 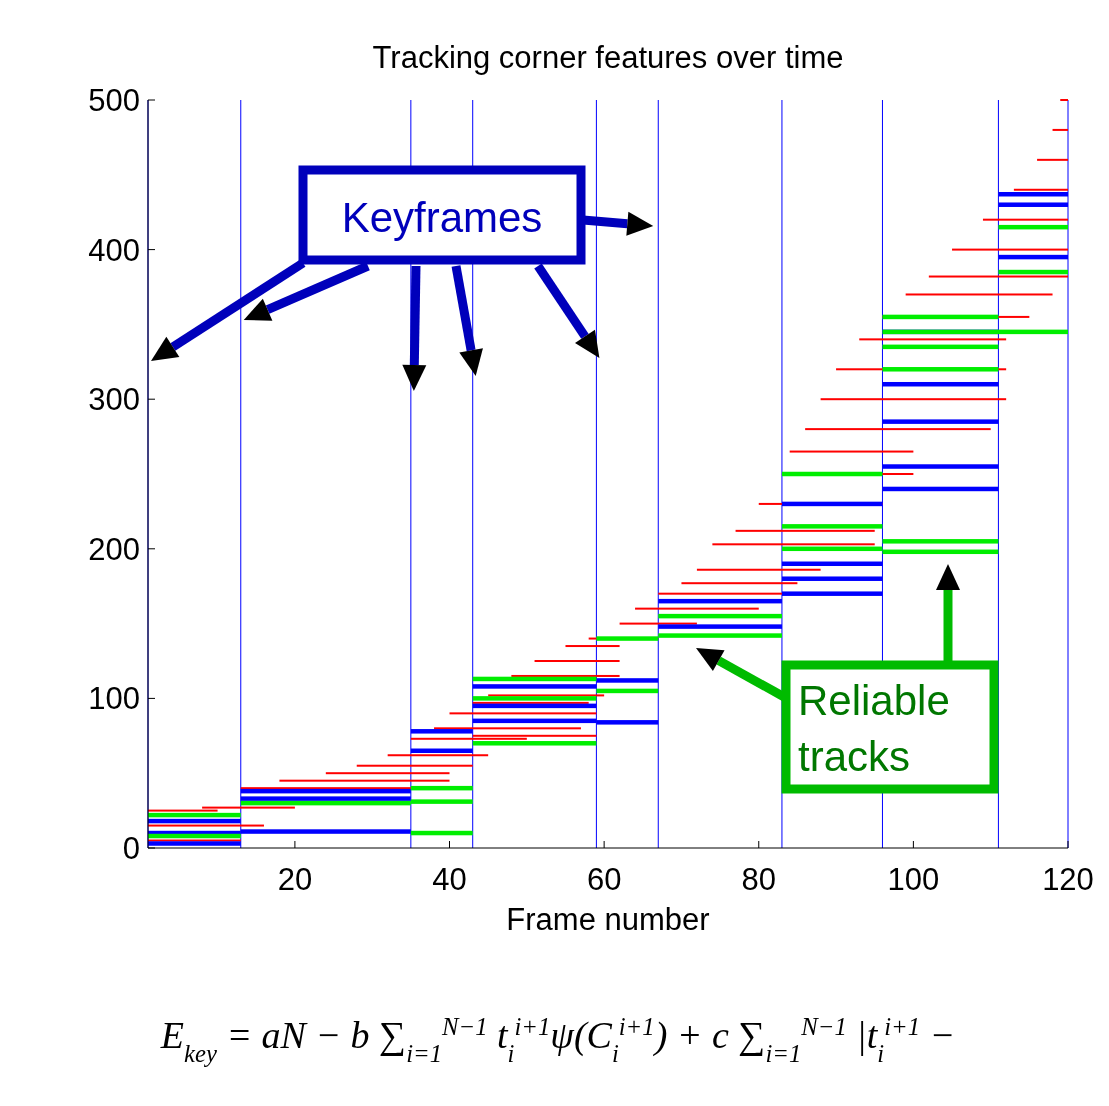 I want to click on y-tick-label: 300, so click(x=114, y=400).